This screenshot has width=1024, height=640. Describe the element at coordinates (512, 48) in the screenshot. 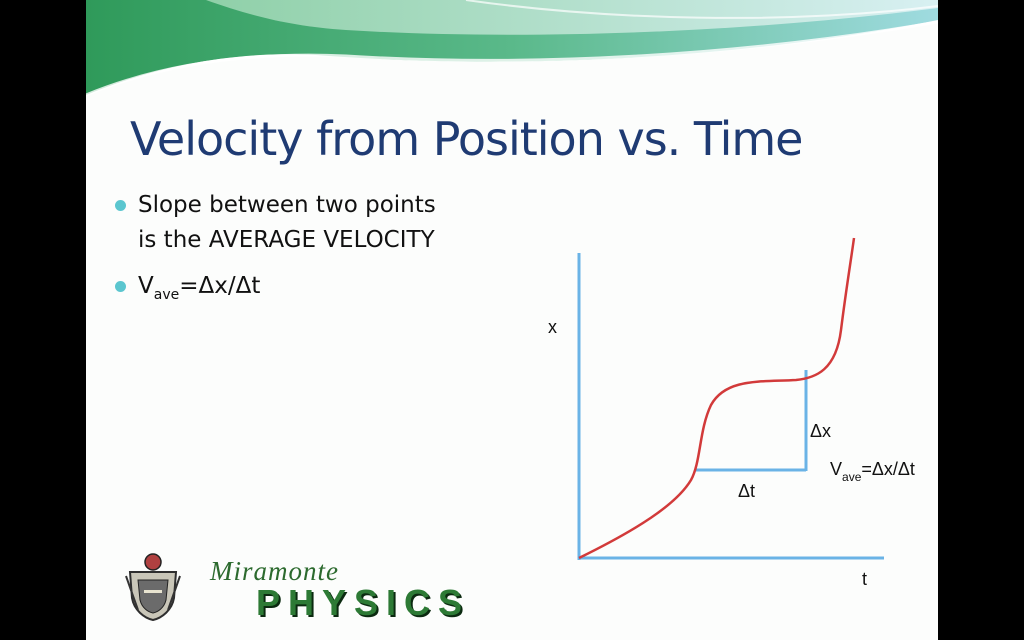

I see `header-wave-decoration` at that location.